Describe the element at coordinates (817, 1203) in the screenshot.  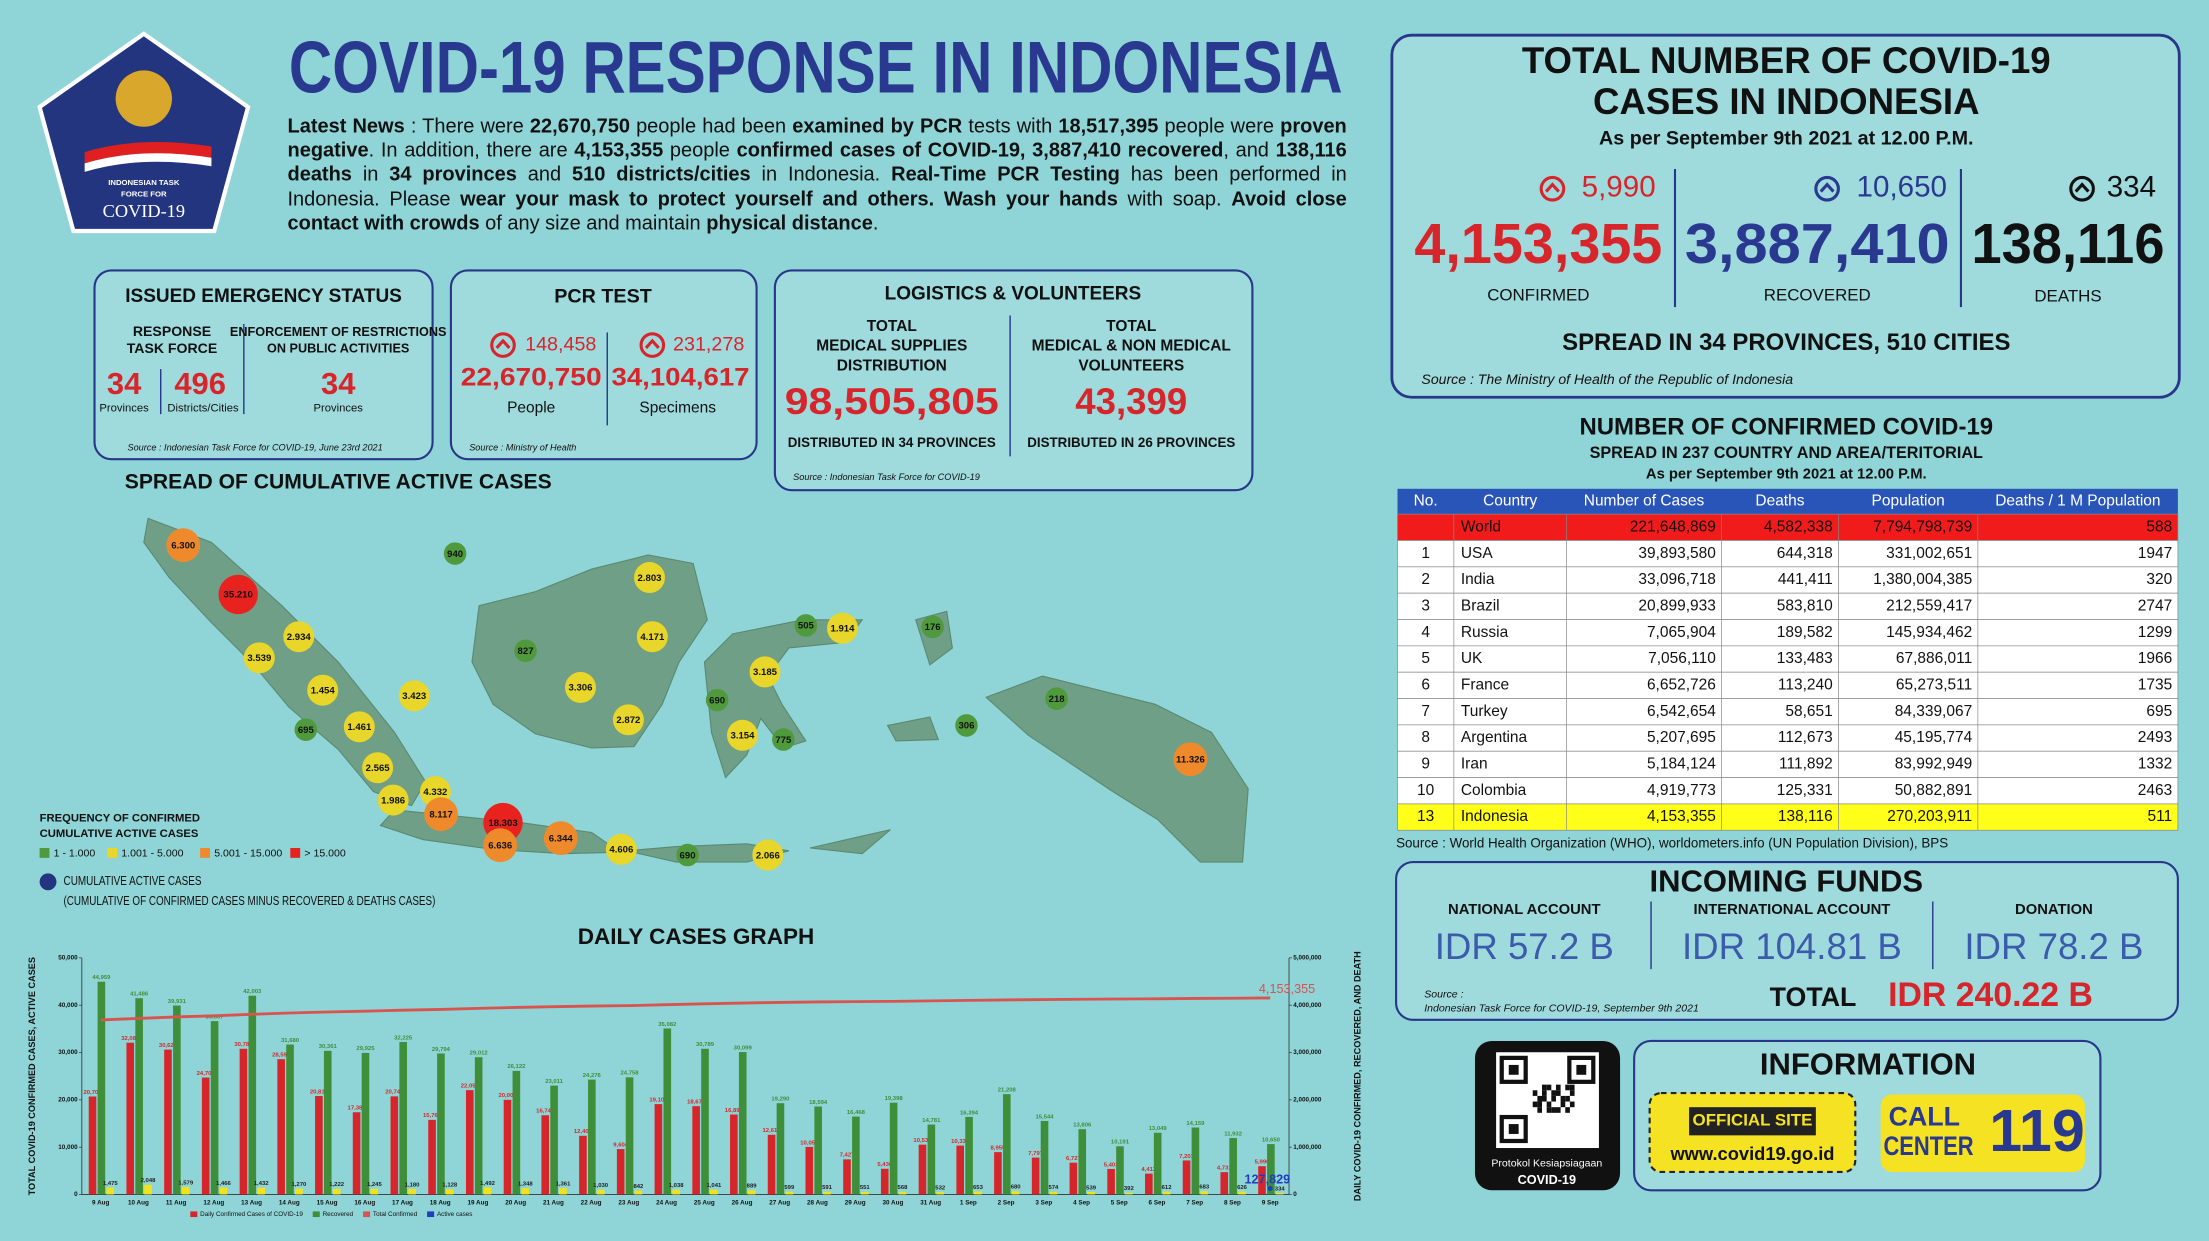
I see `x-tick-label: 28 Aug` at that location.